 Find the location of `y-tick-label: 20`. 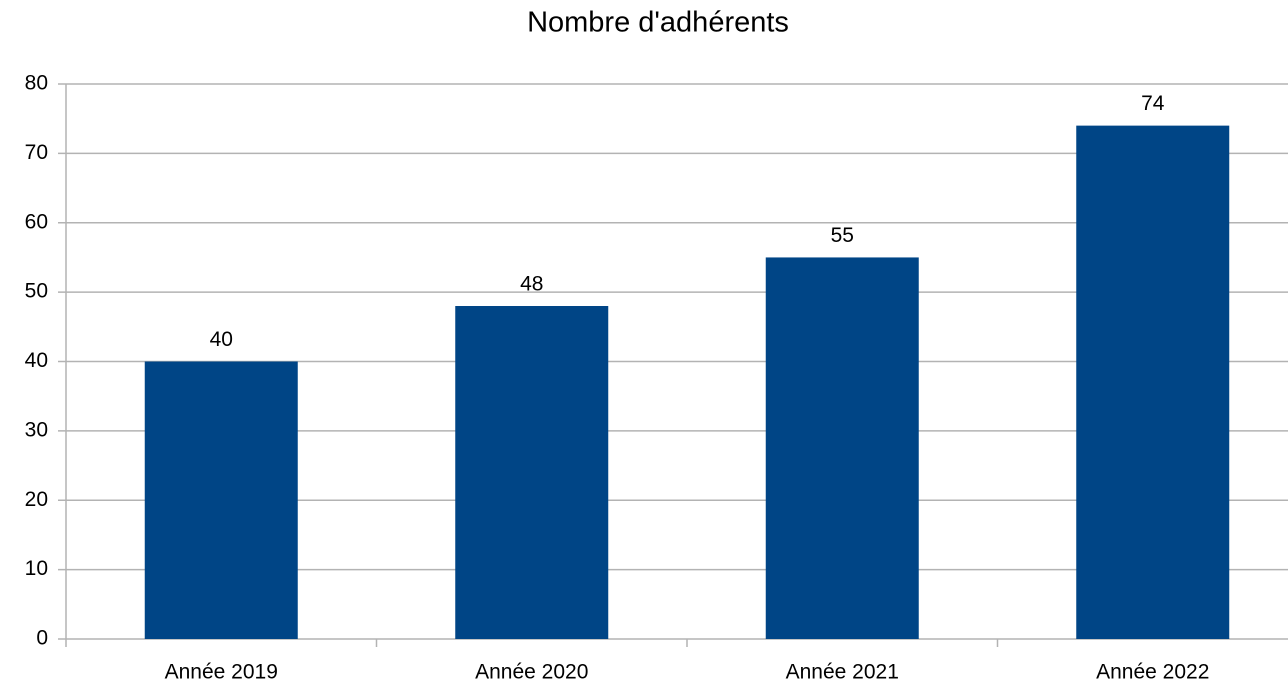

y-tick-label: 20 is located at coordinates (36, 499).